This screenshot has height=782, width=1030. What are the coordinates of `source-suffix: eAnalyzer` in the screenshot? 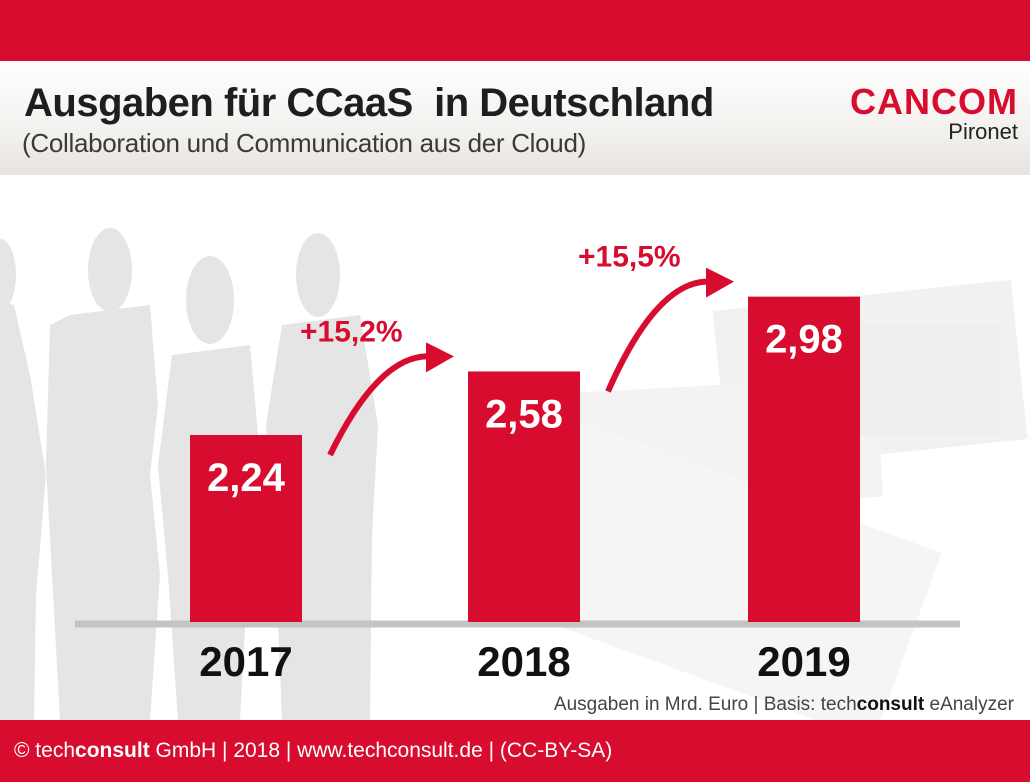 It's located at (969, 704).